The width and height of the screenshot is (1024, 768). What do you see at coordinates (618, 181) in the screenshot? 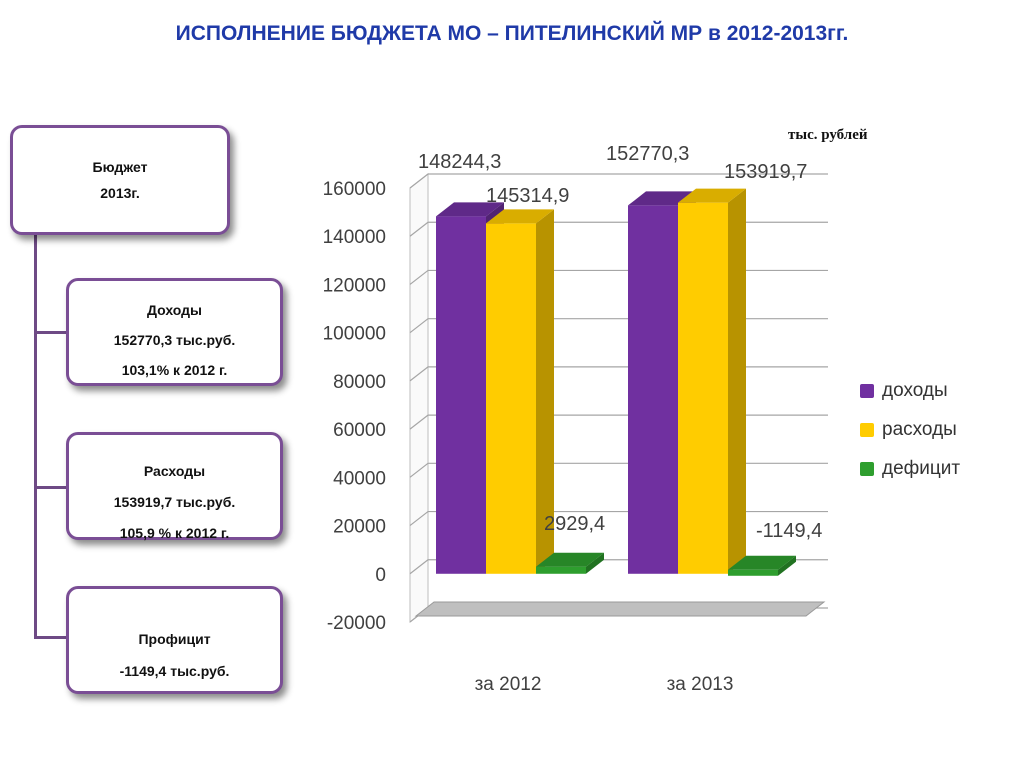
I see `gridline` at bounding box center [618, 181].